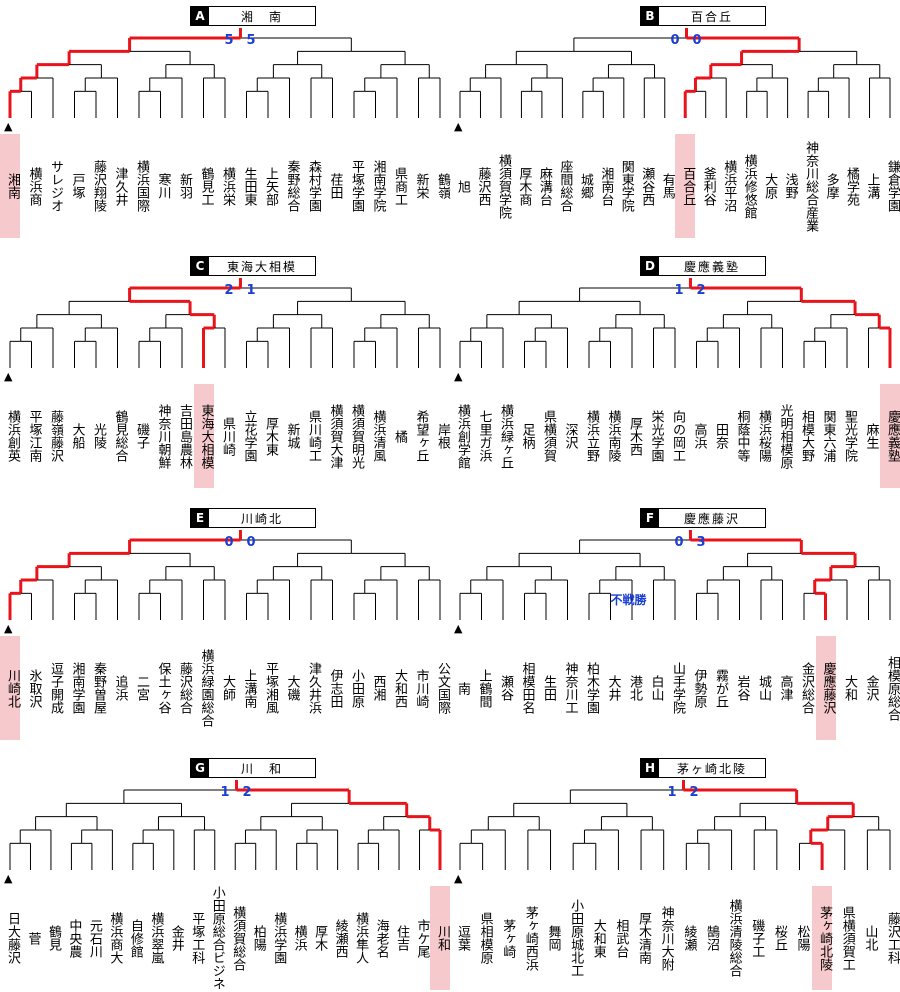  I want to click on team-name: 日大藤沢, so click(12, 938).